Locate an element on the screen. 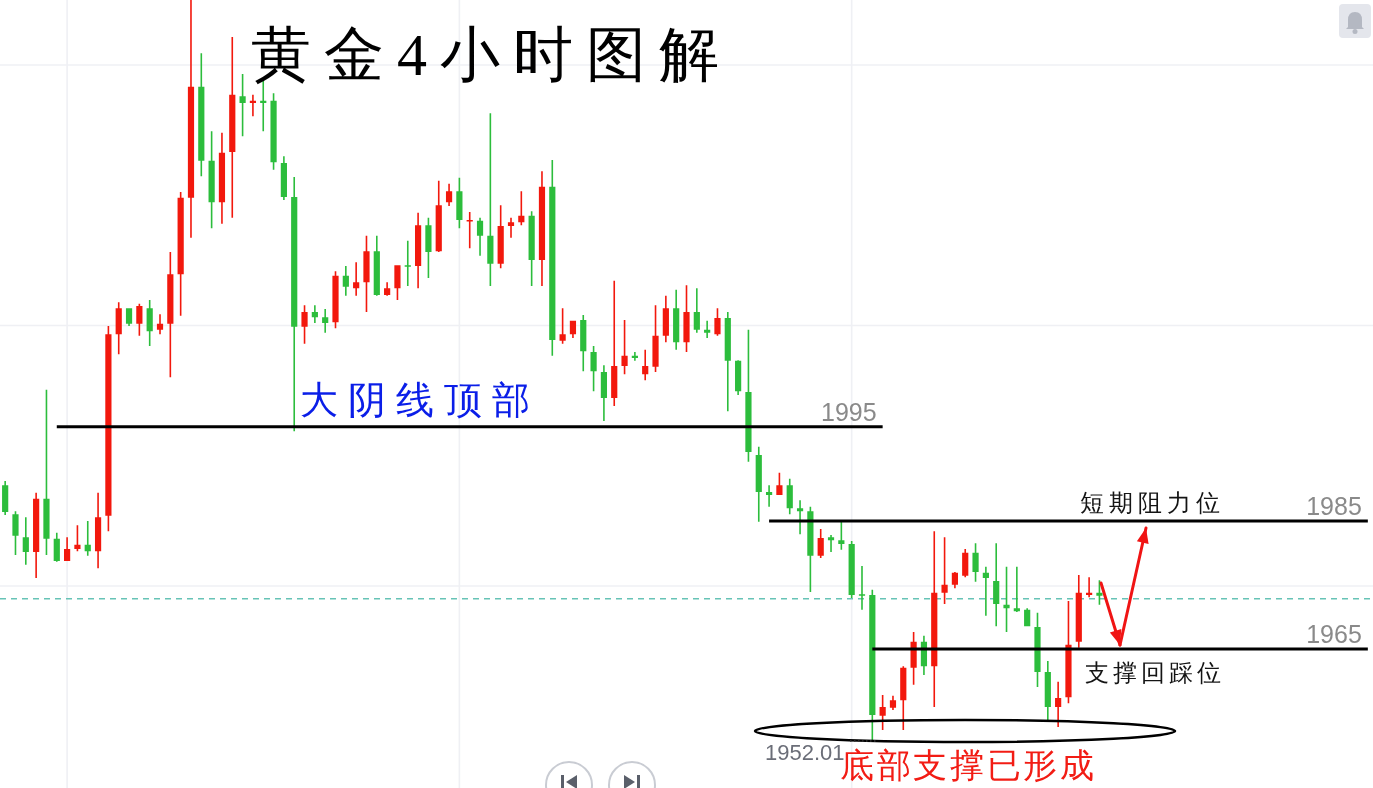 The width and height of the screenshot is (1373, 788). series-label: 1995 is located at coordinates (849, 411).